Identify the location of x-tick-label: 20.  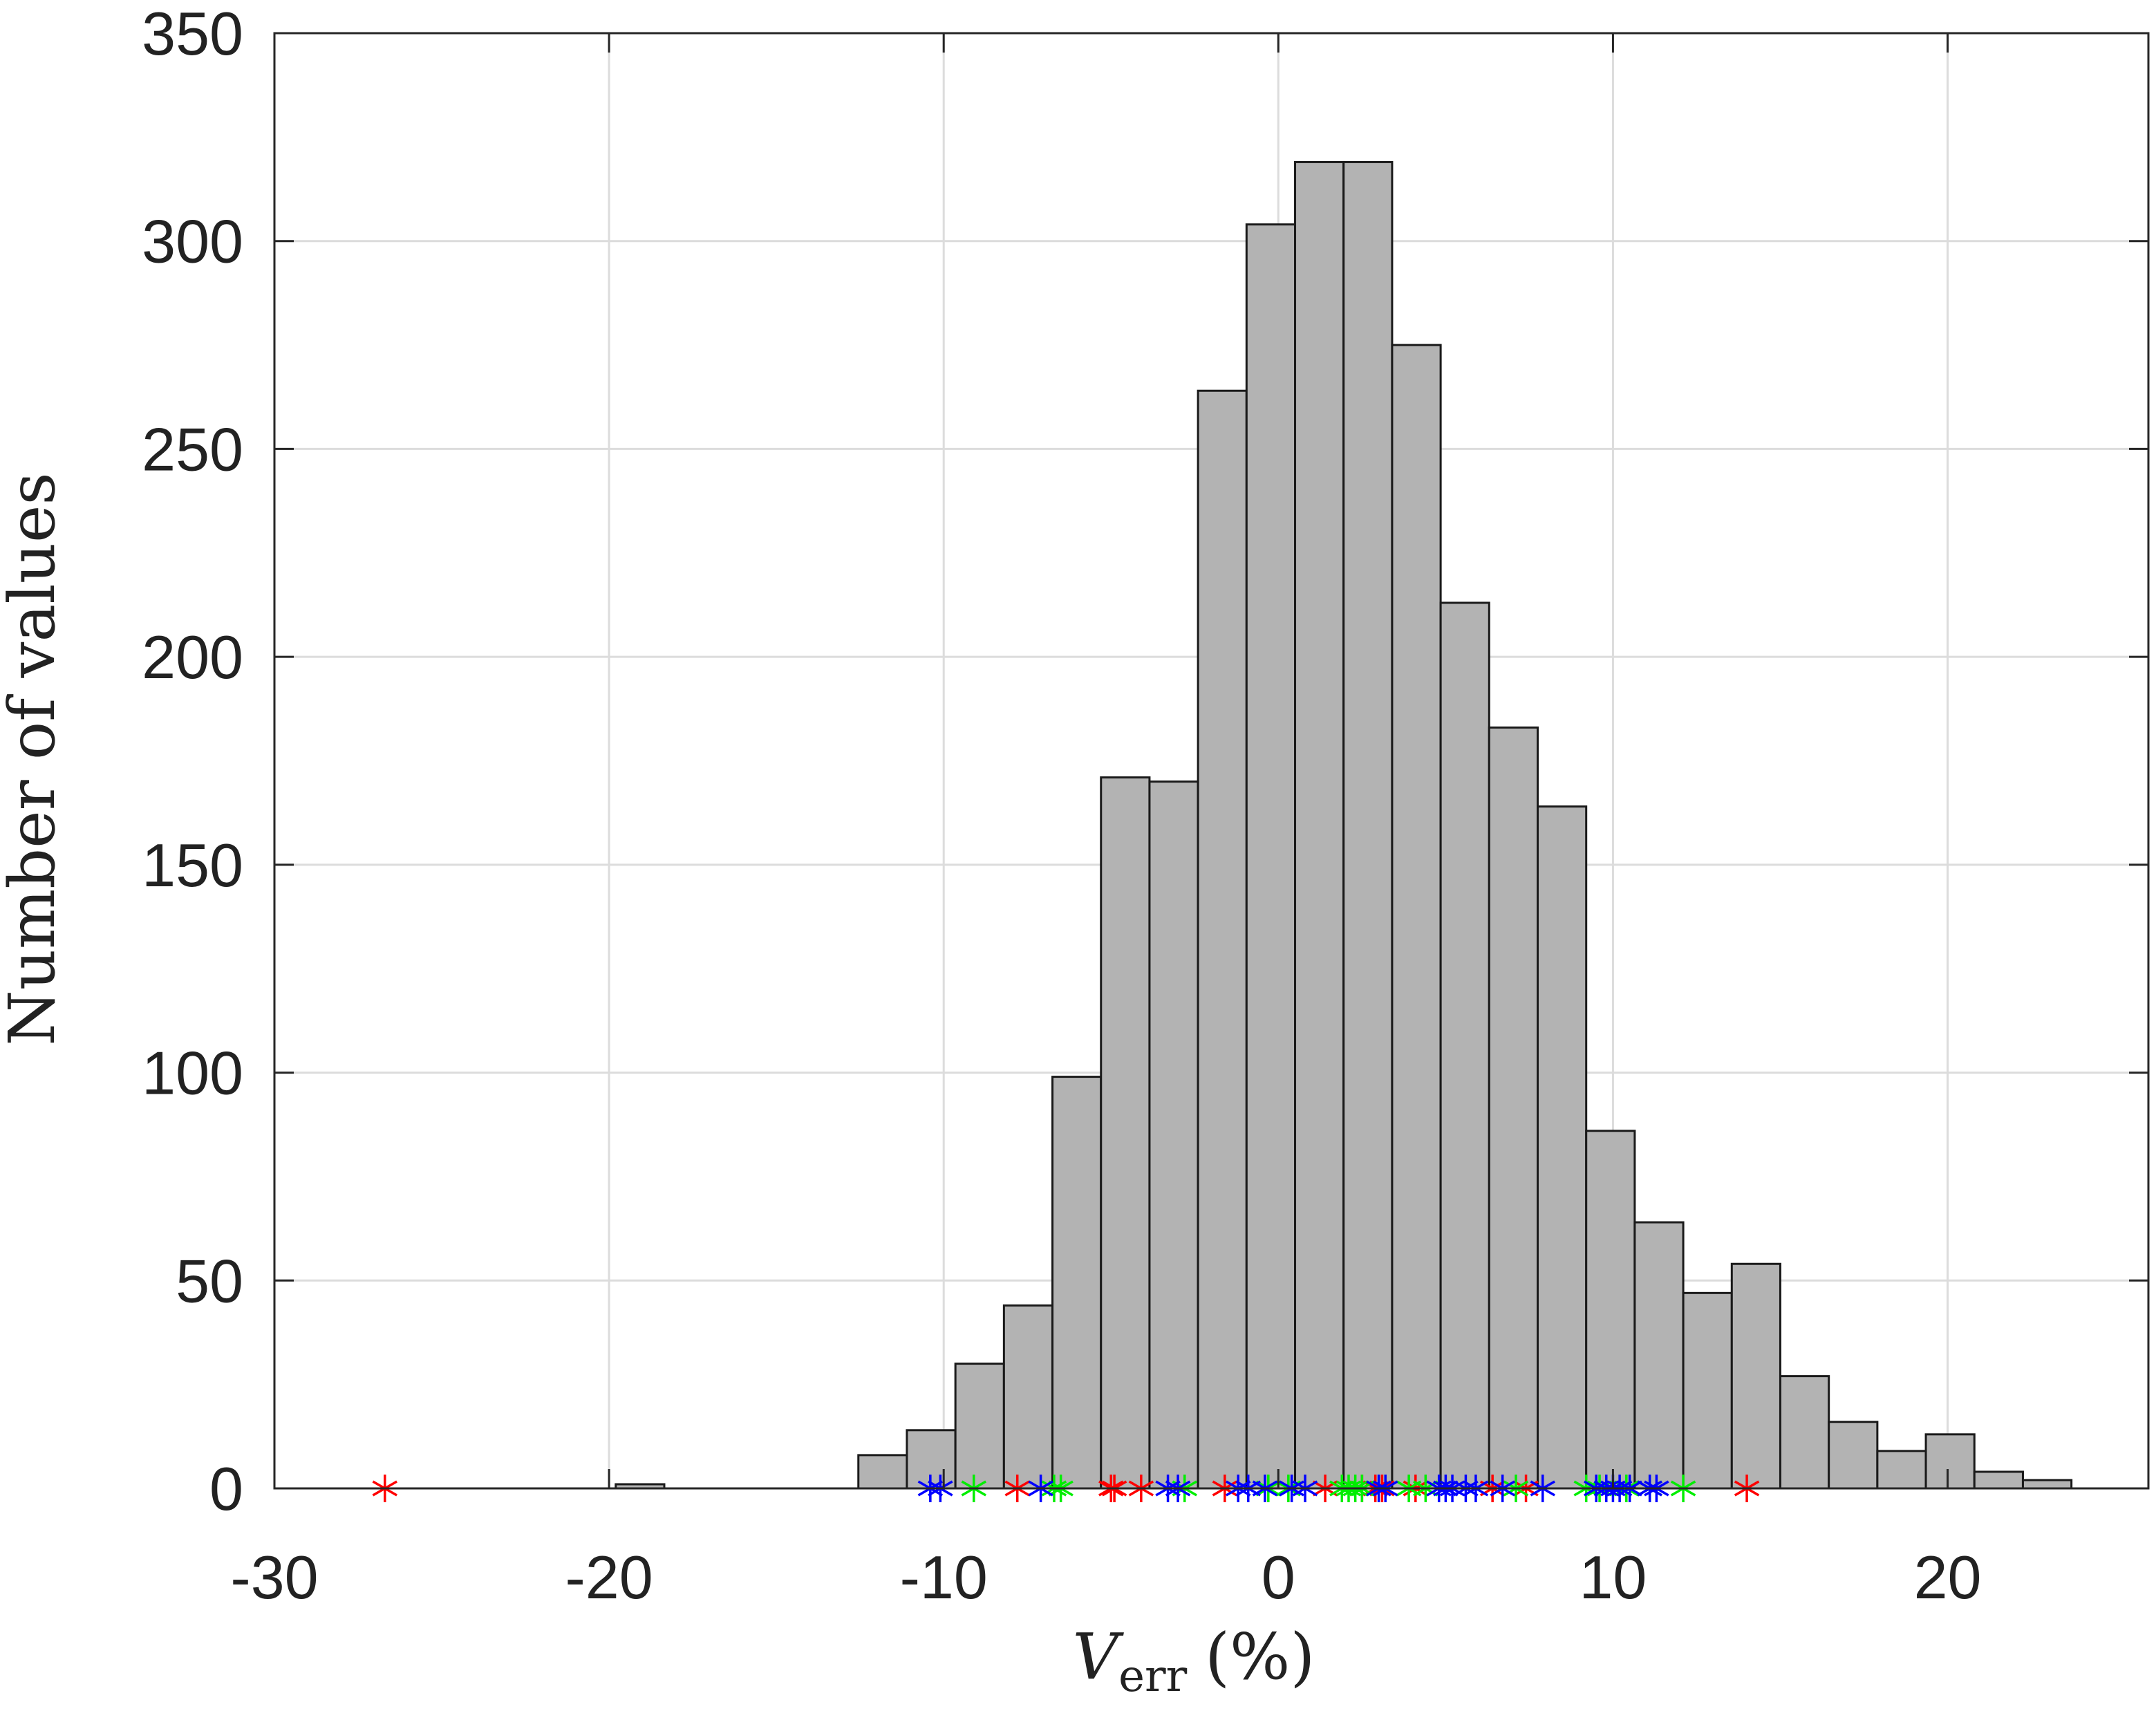
(1948, 1577).